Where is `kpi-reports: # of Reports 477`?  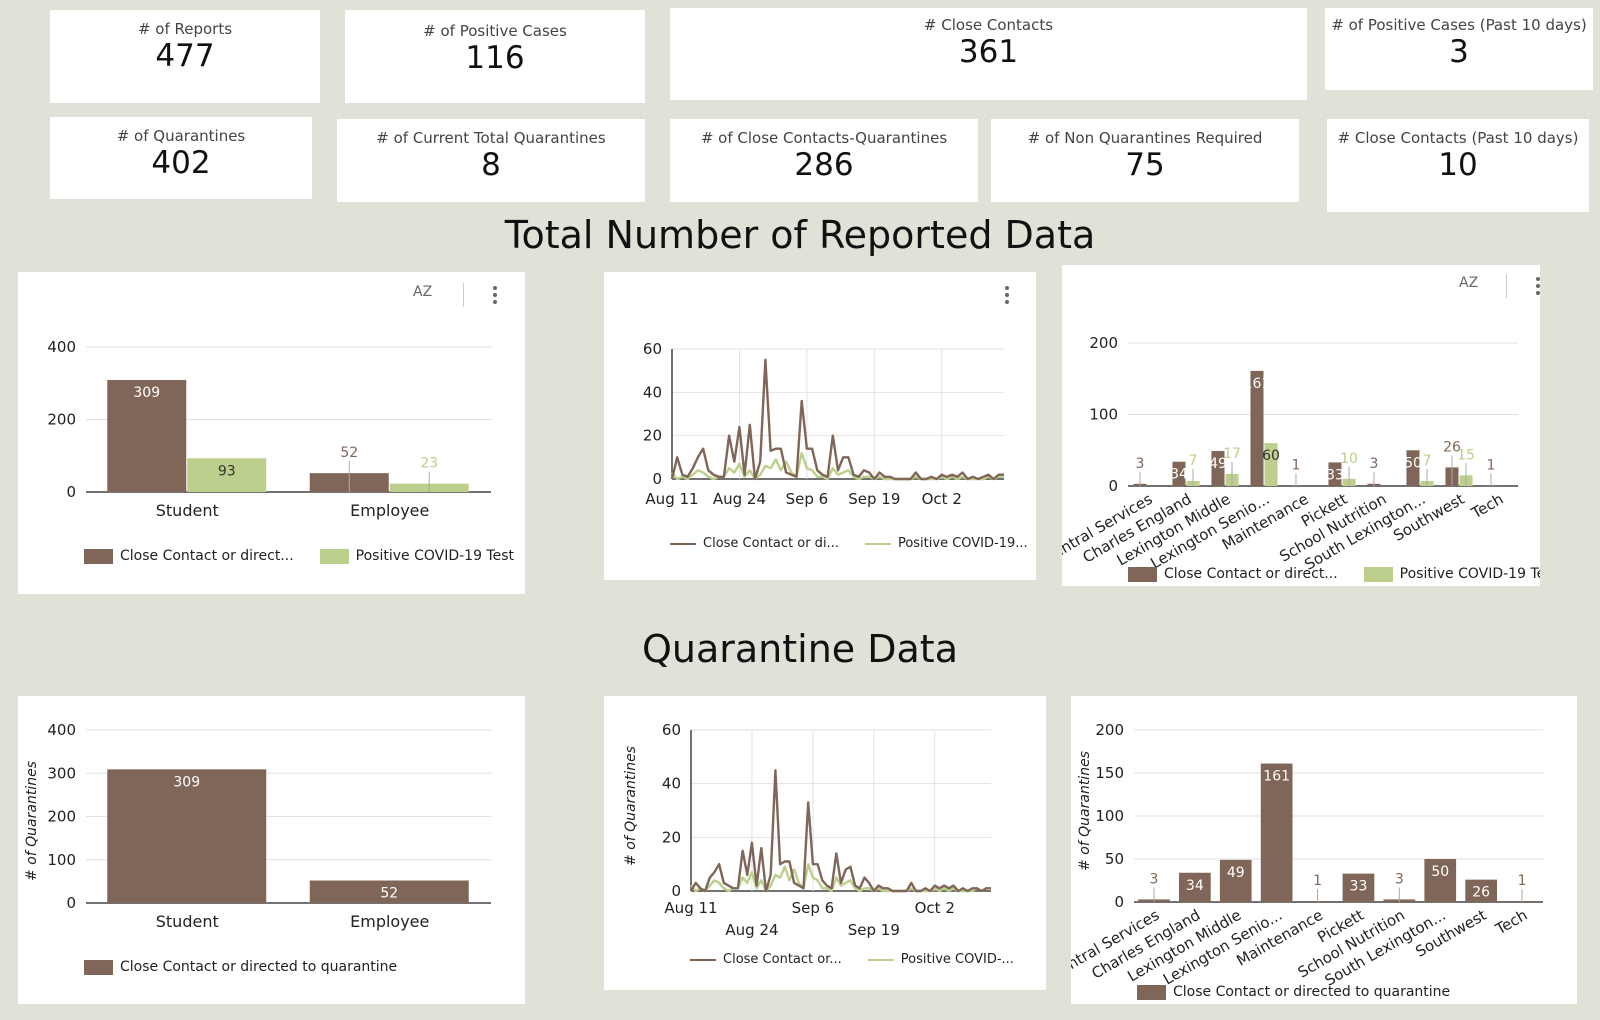 kpi-reports: # of Reports 477 is located at coordinates (185, 56).